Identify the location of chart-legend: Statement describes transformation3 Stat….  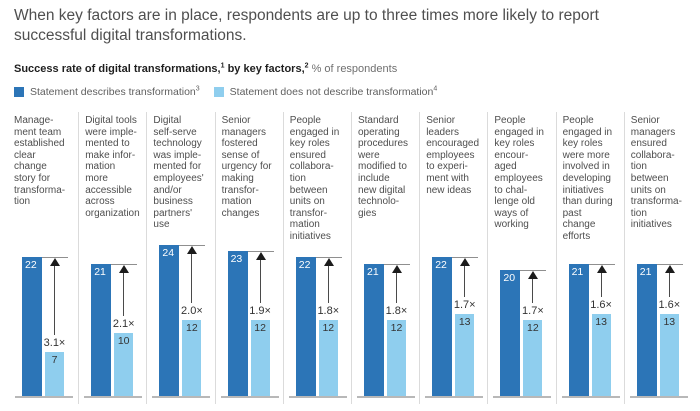
(225, 92).